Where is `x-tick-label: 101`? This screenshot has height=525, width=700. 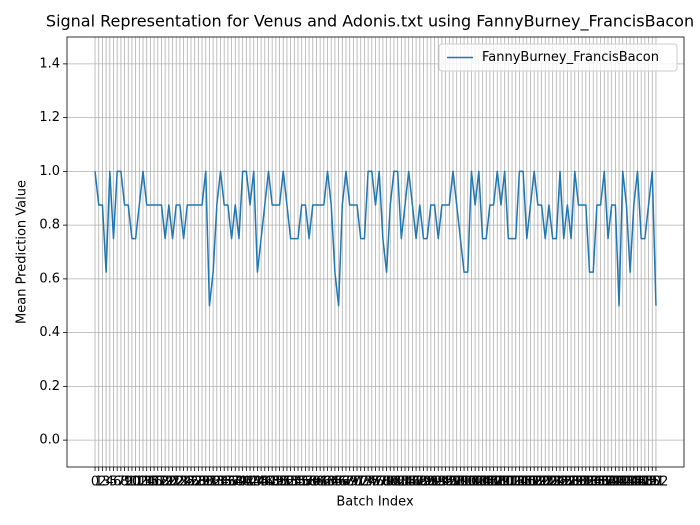 x-tick-label: 101 is located at coordinates (467, 482).